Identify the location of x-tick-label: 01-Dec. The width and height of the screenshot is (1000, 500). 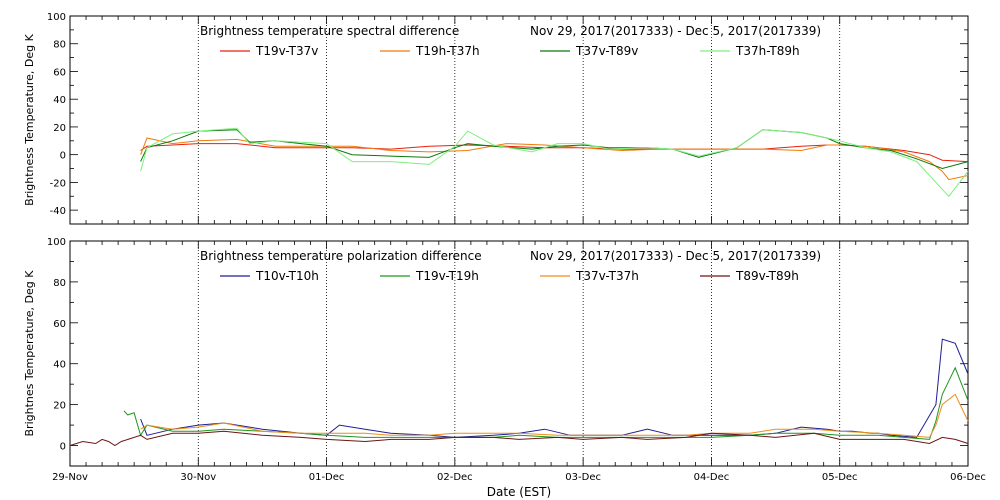
(327, 477).